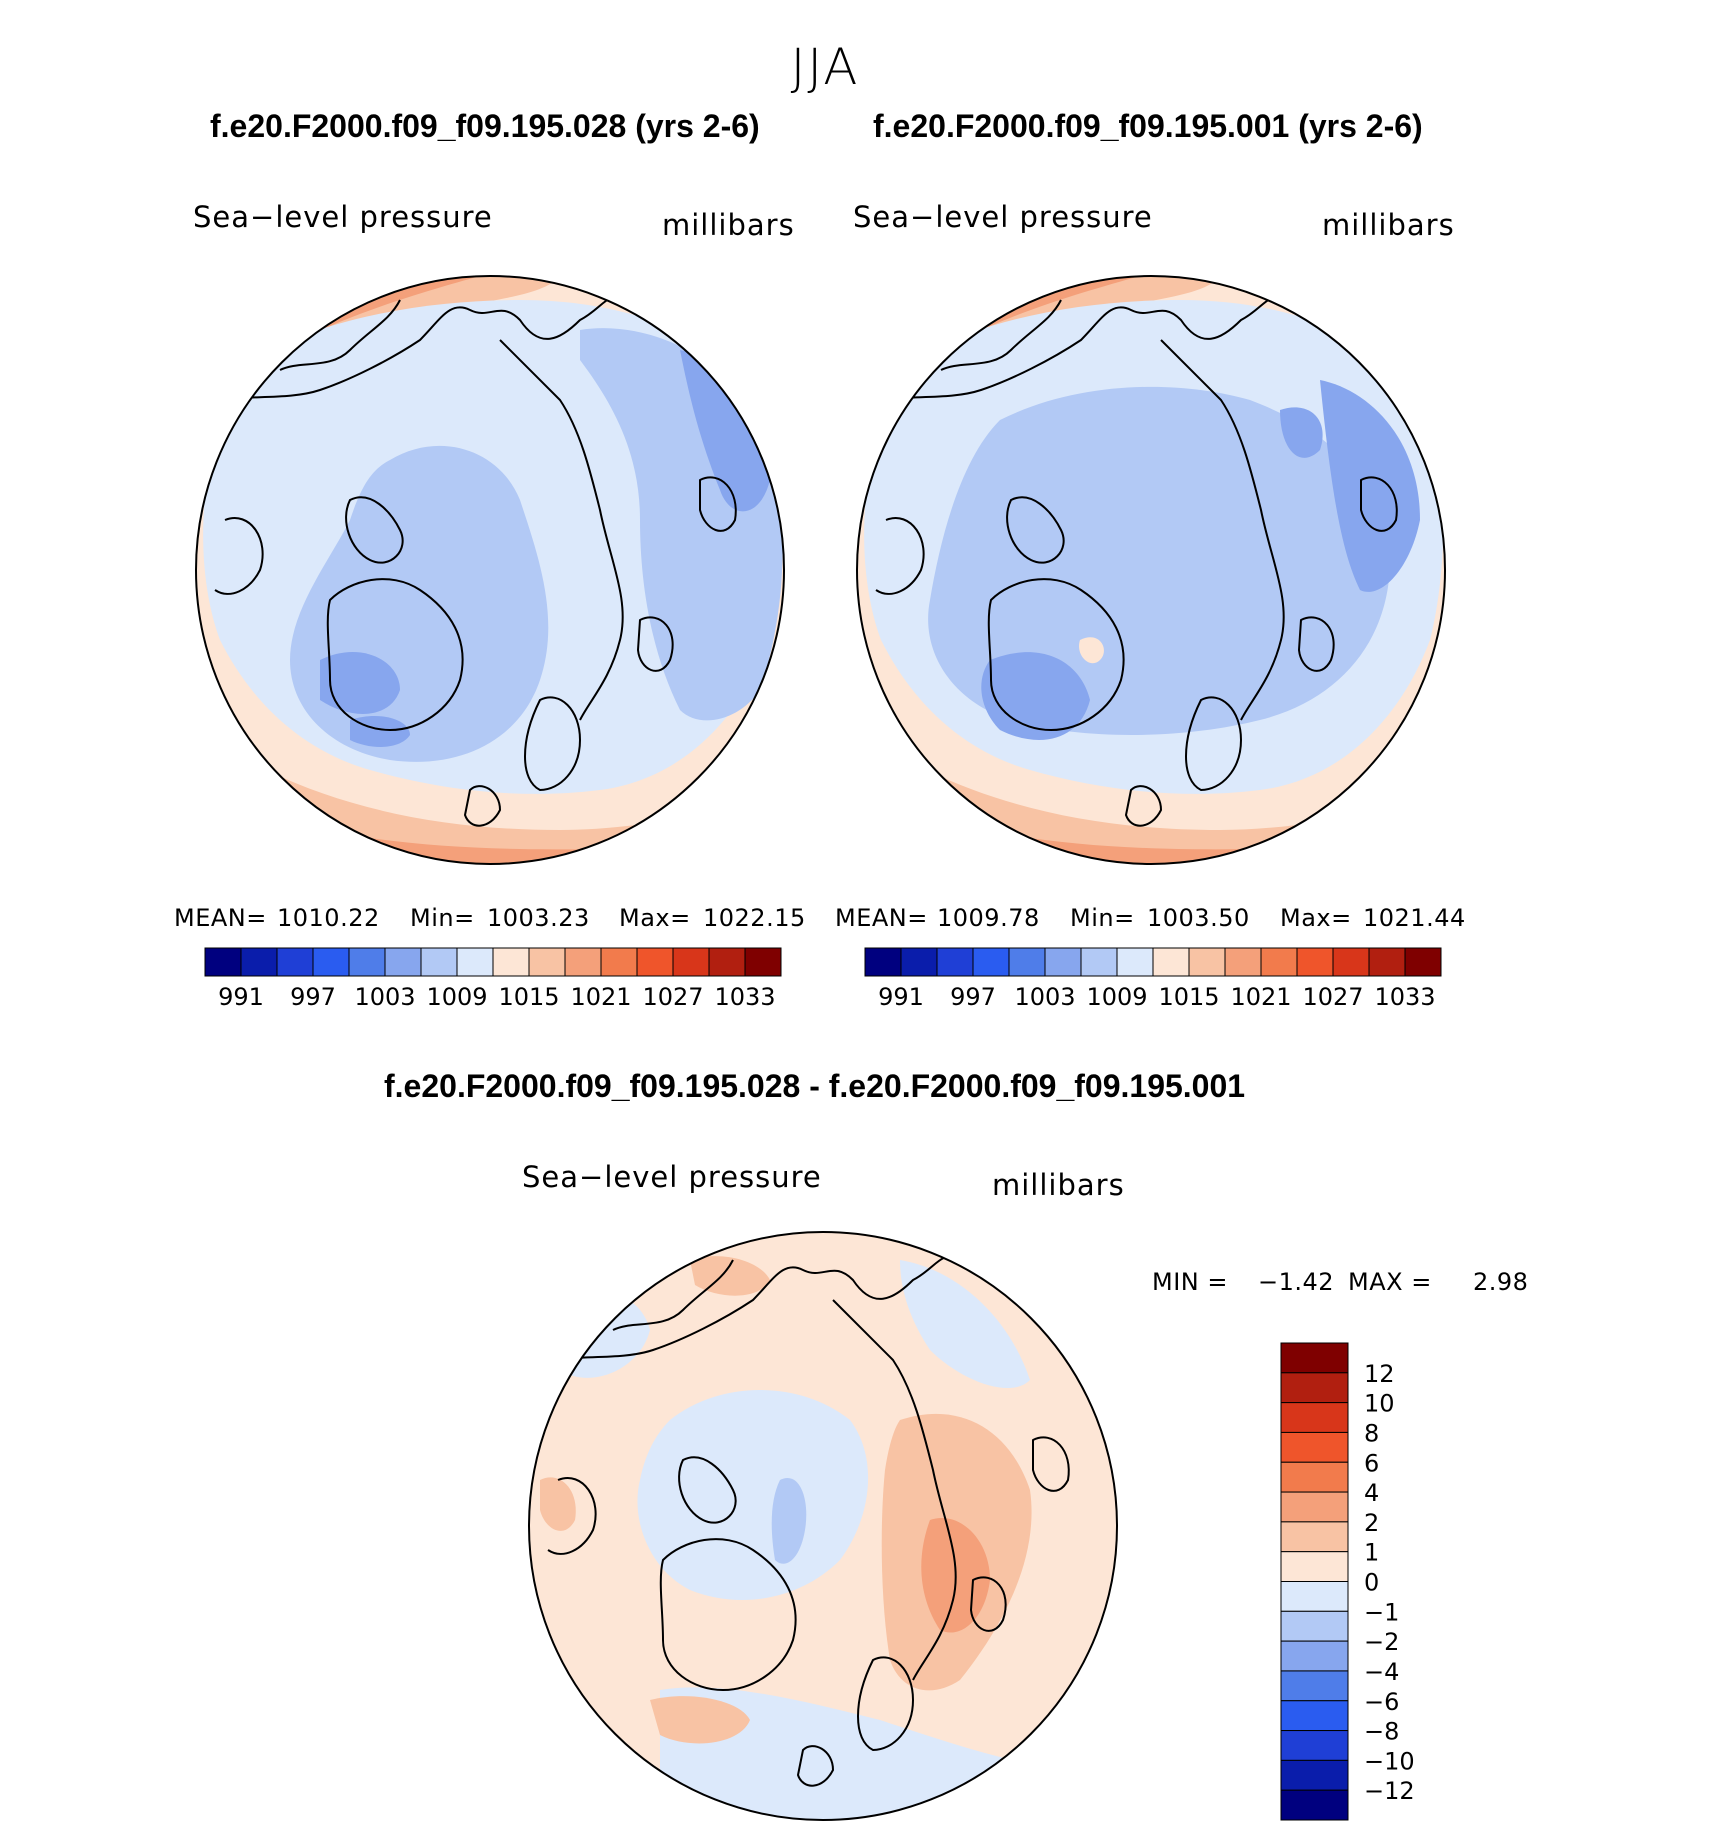  What do you see at coordinates (1190, 1282) in the screenshot?
I see `panel3-min-label: MIN =` at bounding box center [1190, 1282].